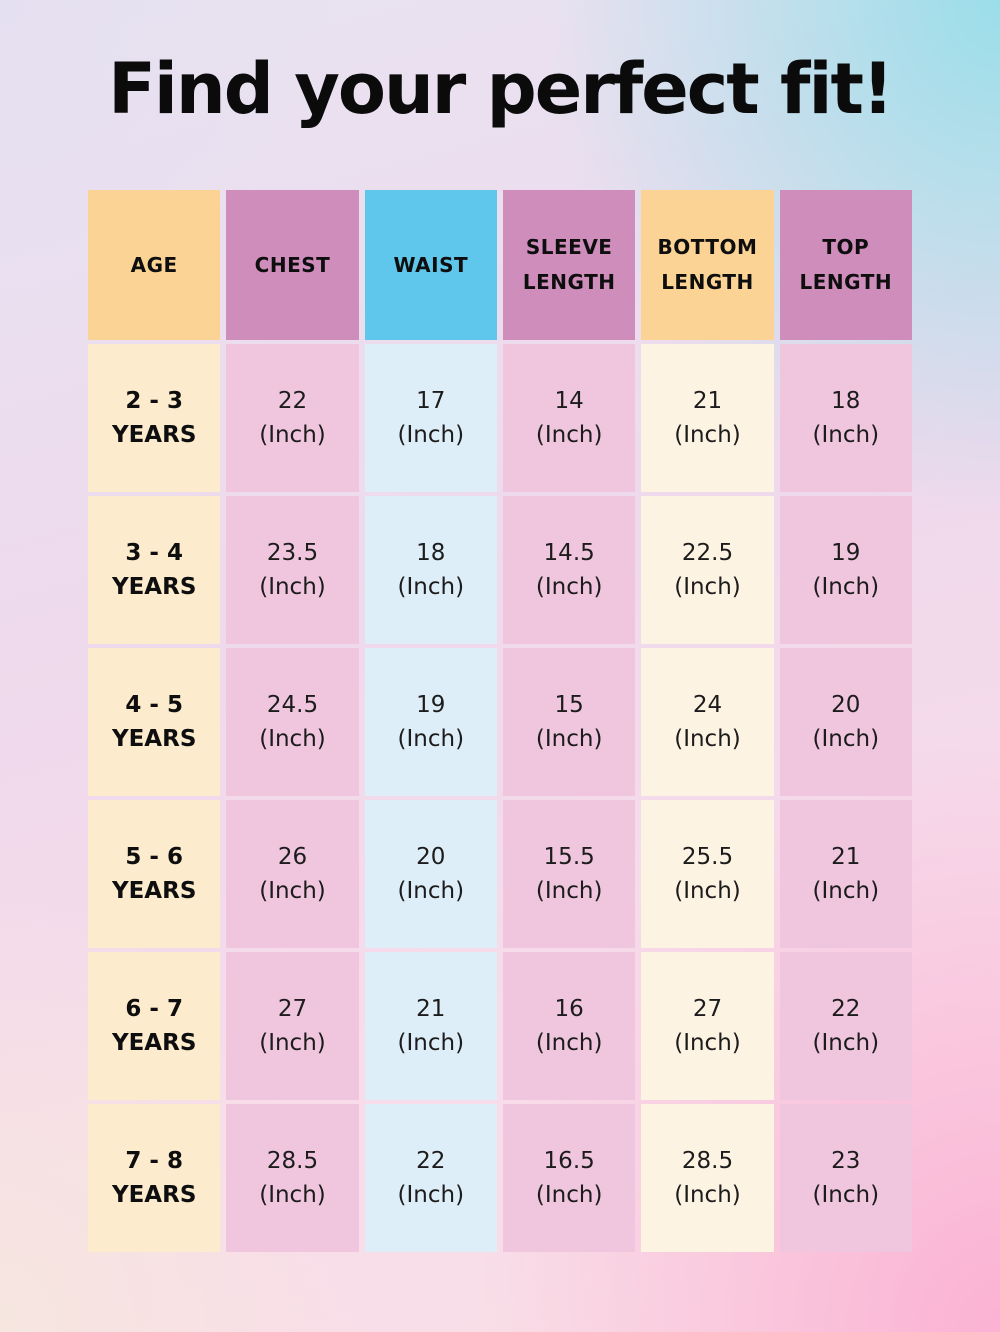 Image resolution: width=1000 pixels, height=1332 pixels. I want to click on measurement-value: 24.5, so click(292, 704).